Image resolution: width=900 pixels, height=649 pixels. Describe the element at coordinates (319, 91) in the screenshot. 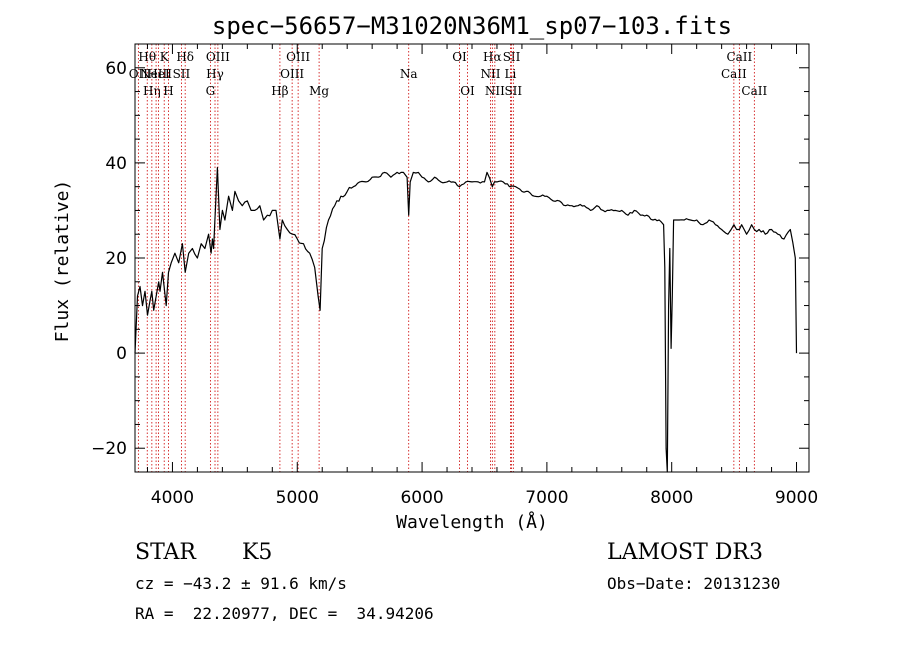

I see `spectral-line-label: Mg` at that location.